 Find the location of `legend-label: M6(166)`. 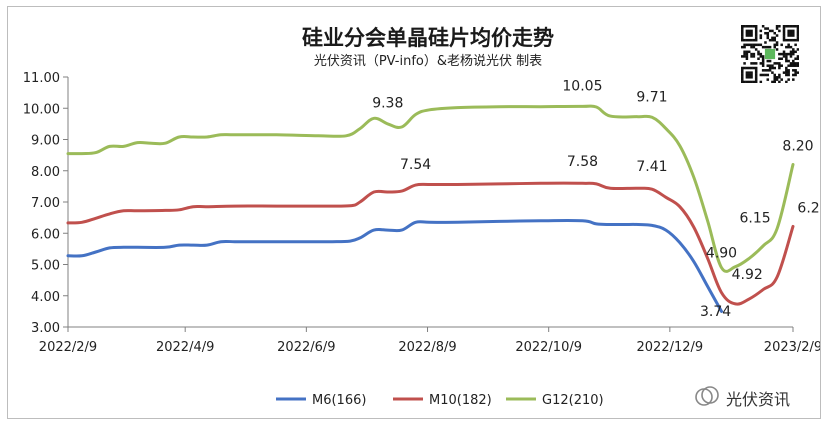

legend-label: M6(166) is located at coordinates (339, 400).